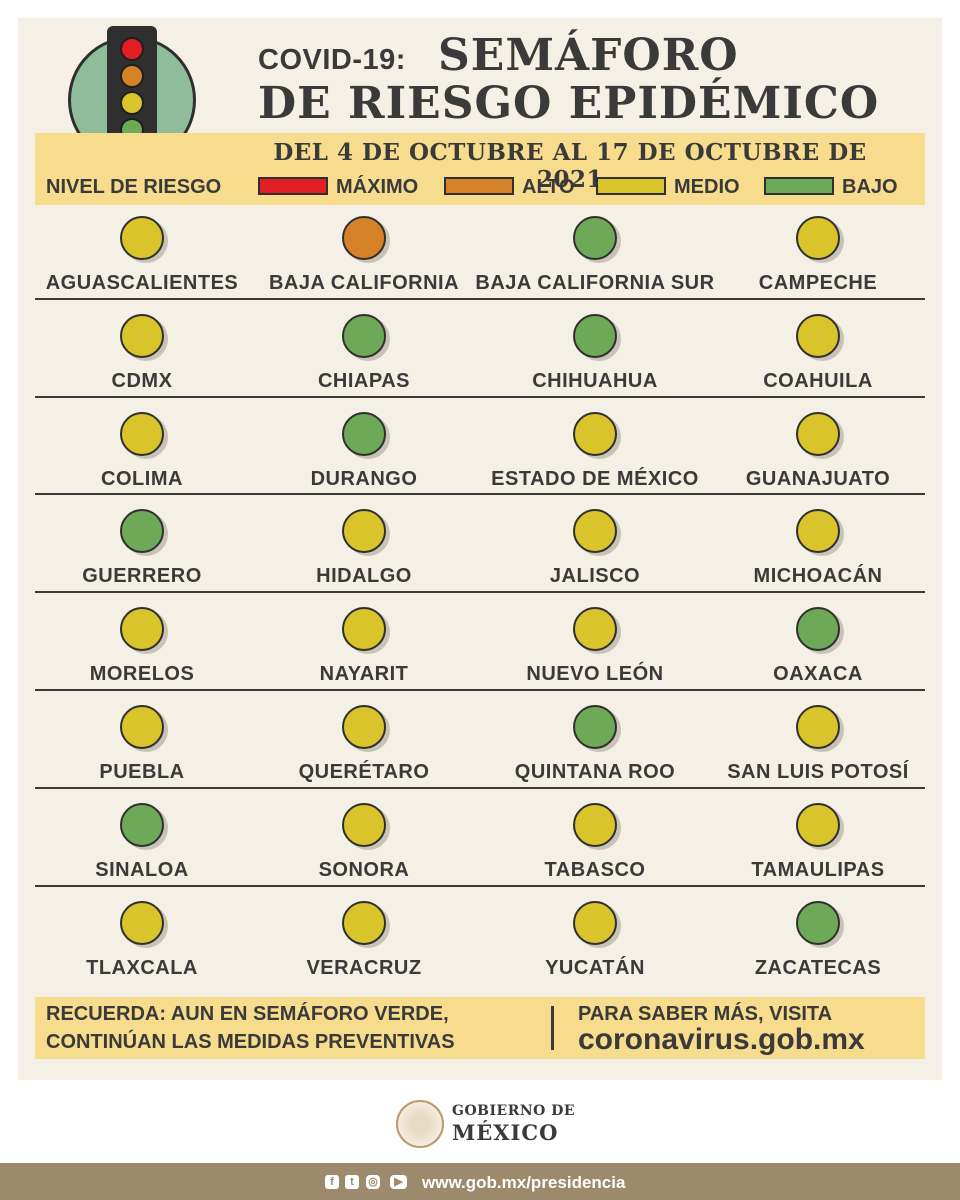  What do you see at coordinates (420, 1124) in the screenshot?
I see `national-seal-icon` at bounding box center [420, 1124].